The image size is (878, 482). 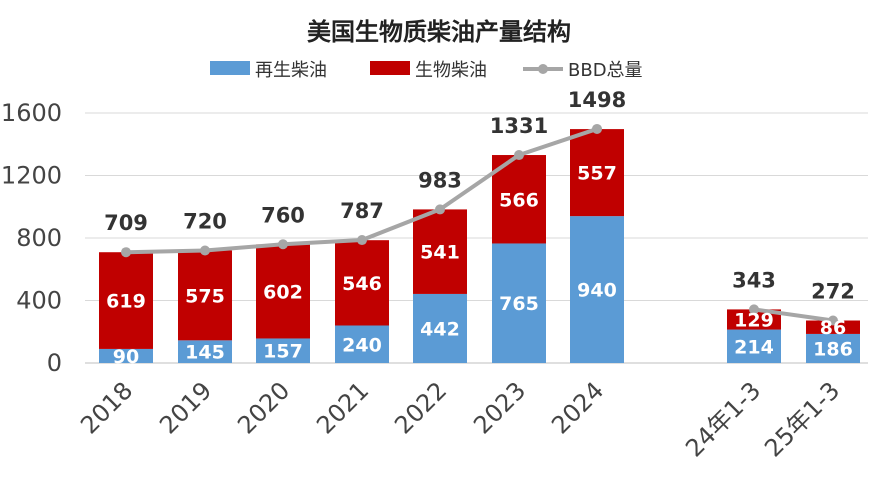 I want to click on x-tick-label: 2024, so click(x=577, y=407).